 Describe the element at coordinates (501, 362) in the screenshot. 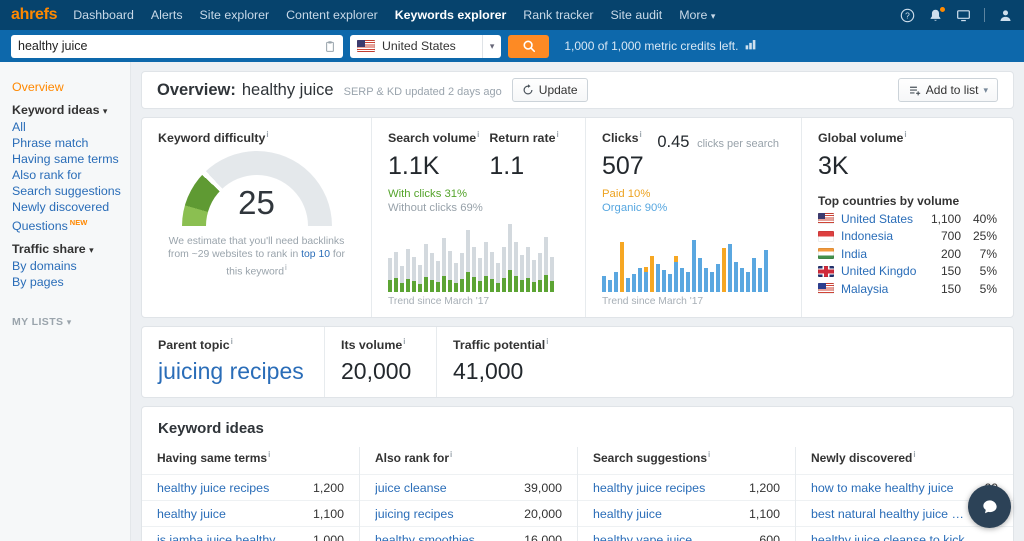

I see `traffic-potential-section: Traffic potentiali 41,000` at that location.